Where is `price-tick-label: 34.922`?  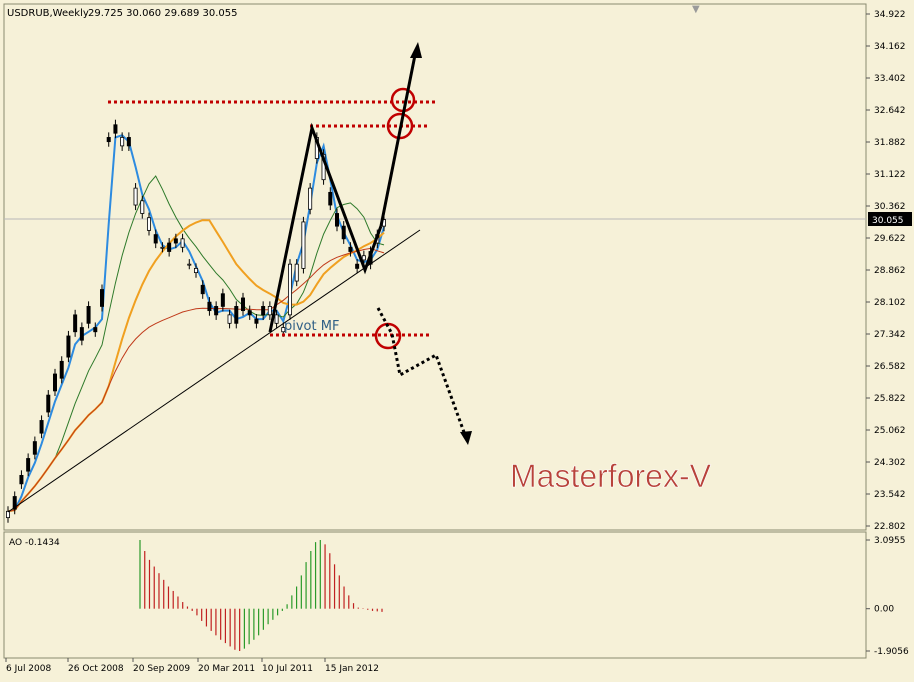
price-tick-label: 34.922 is located at coordinates (890, 15).